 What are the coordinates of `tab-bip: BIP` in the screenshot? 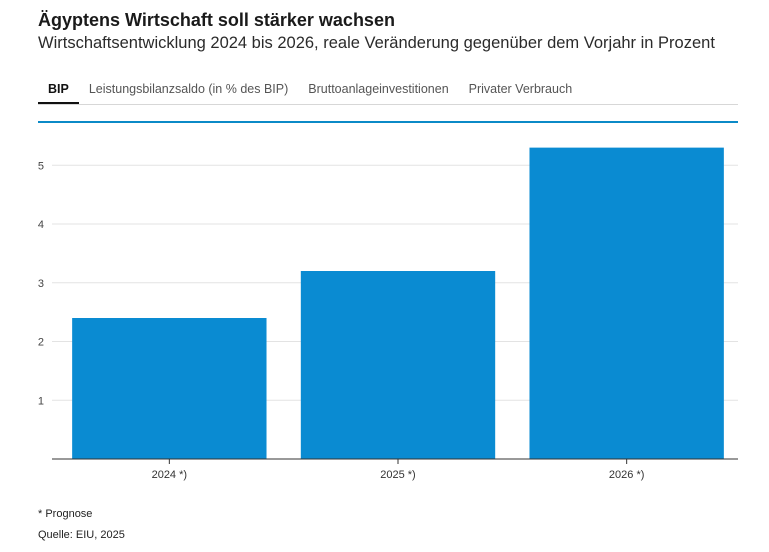 It's located at (58, 92).